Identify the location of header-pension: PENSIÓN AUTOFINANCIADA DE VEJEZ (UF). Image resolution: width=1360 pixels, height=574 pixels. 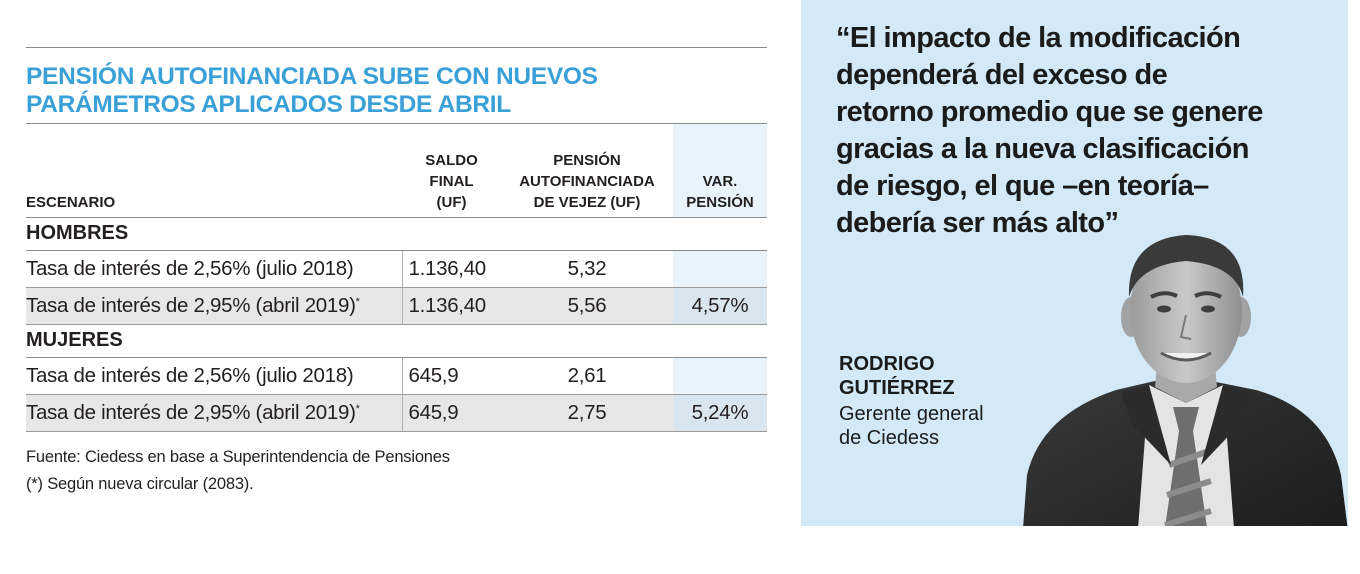
(587, 171).